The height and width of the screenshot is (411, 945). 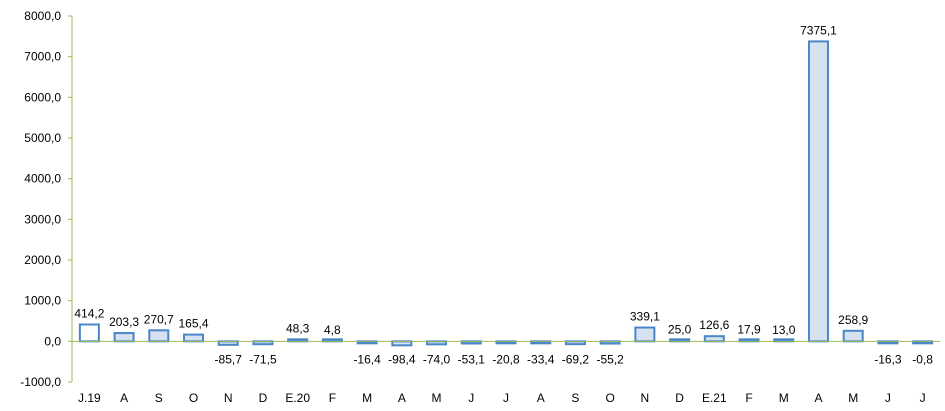 What do you see at coordinates (506, 372) in the screenshot?
I see `x-axis: J.19 A S O N D E.20 F M A M J J A S O N D E.21 F M A M J J` at bounding box center [506, 372].